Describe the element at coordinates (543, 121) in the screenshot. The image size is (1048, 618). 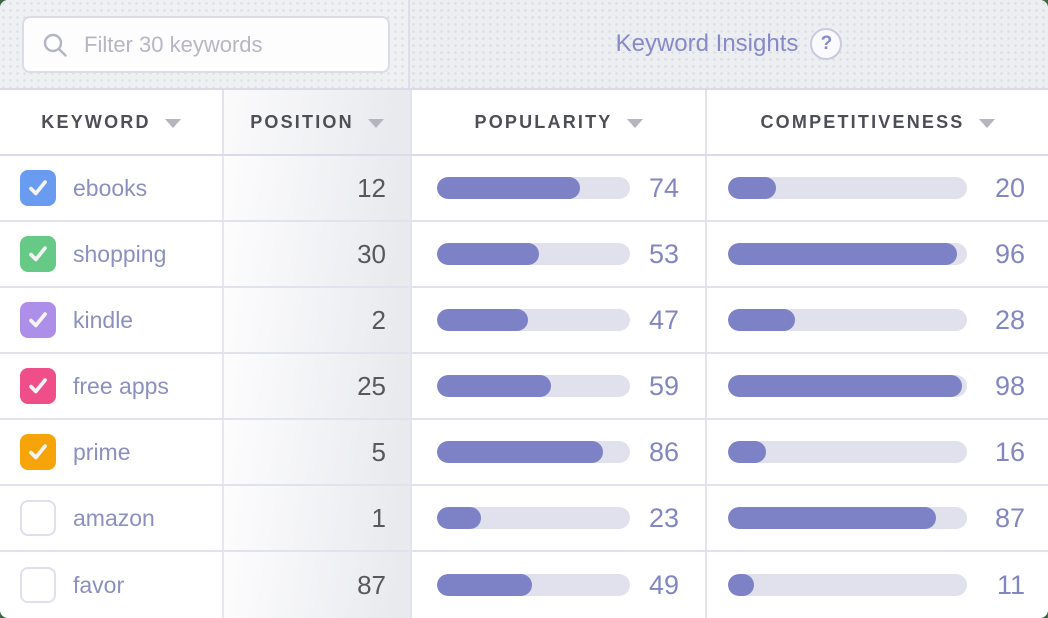
I see `column-header-popularity-label: POPULARITY` at that location.